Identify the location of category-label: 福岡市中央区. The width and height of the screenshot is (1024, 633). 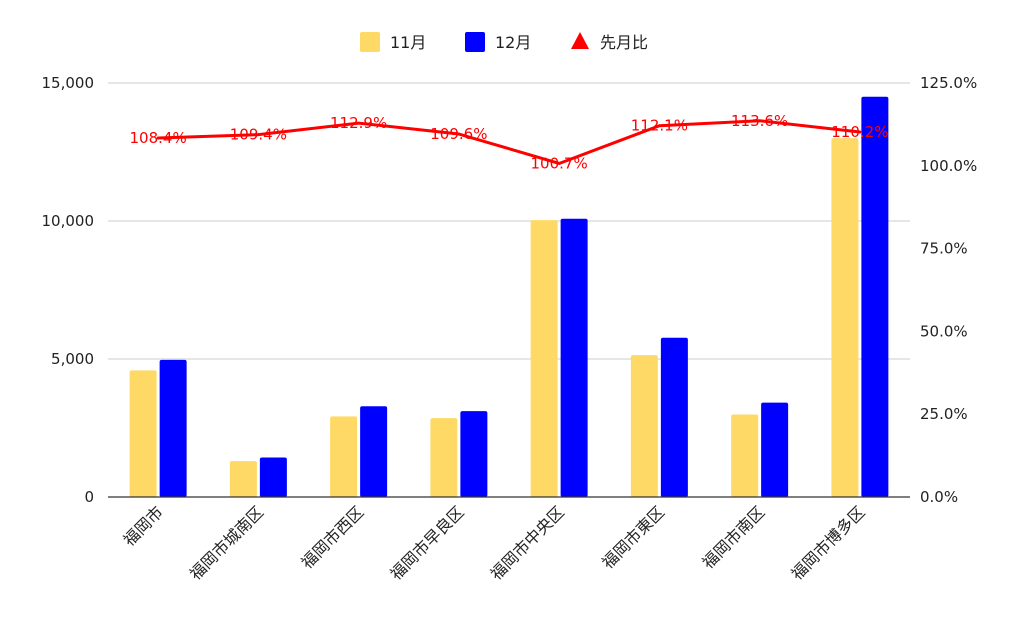
(527, 542).